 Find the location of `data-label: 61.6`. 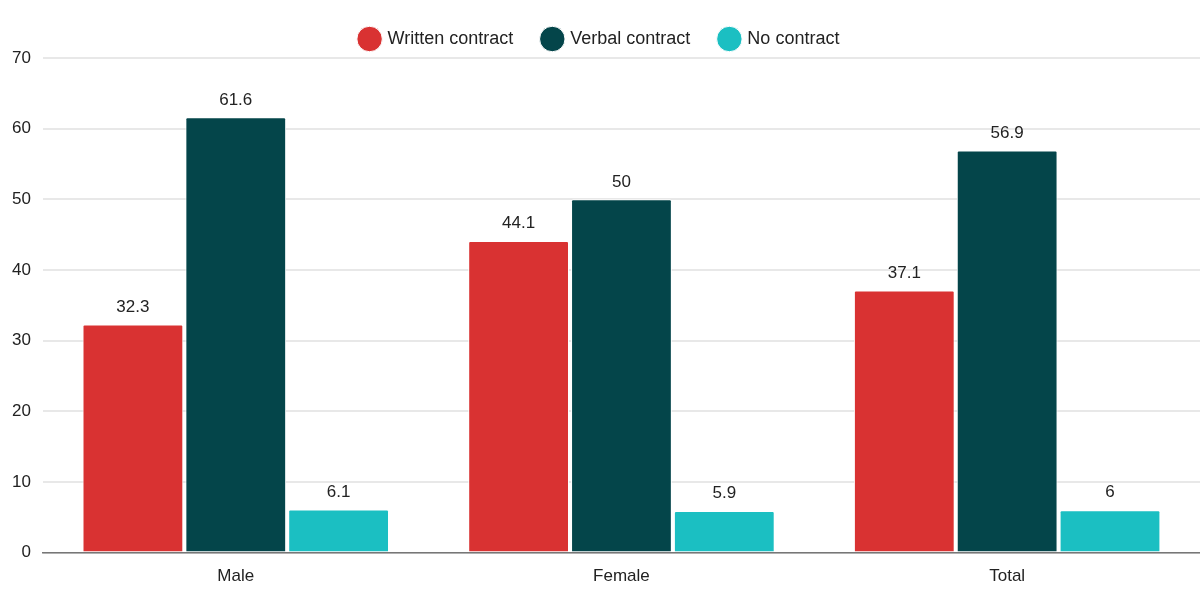

data-label: 61.6 is located at coordinates (236, 99).